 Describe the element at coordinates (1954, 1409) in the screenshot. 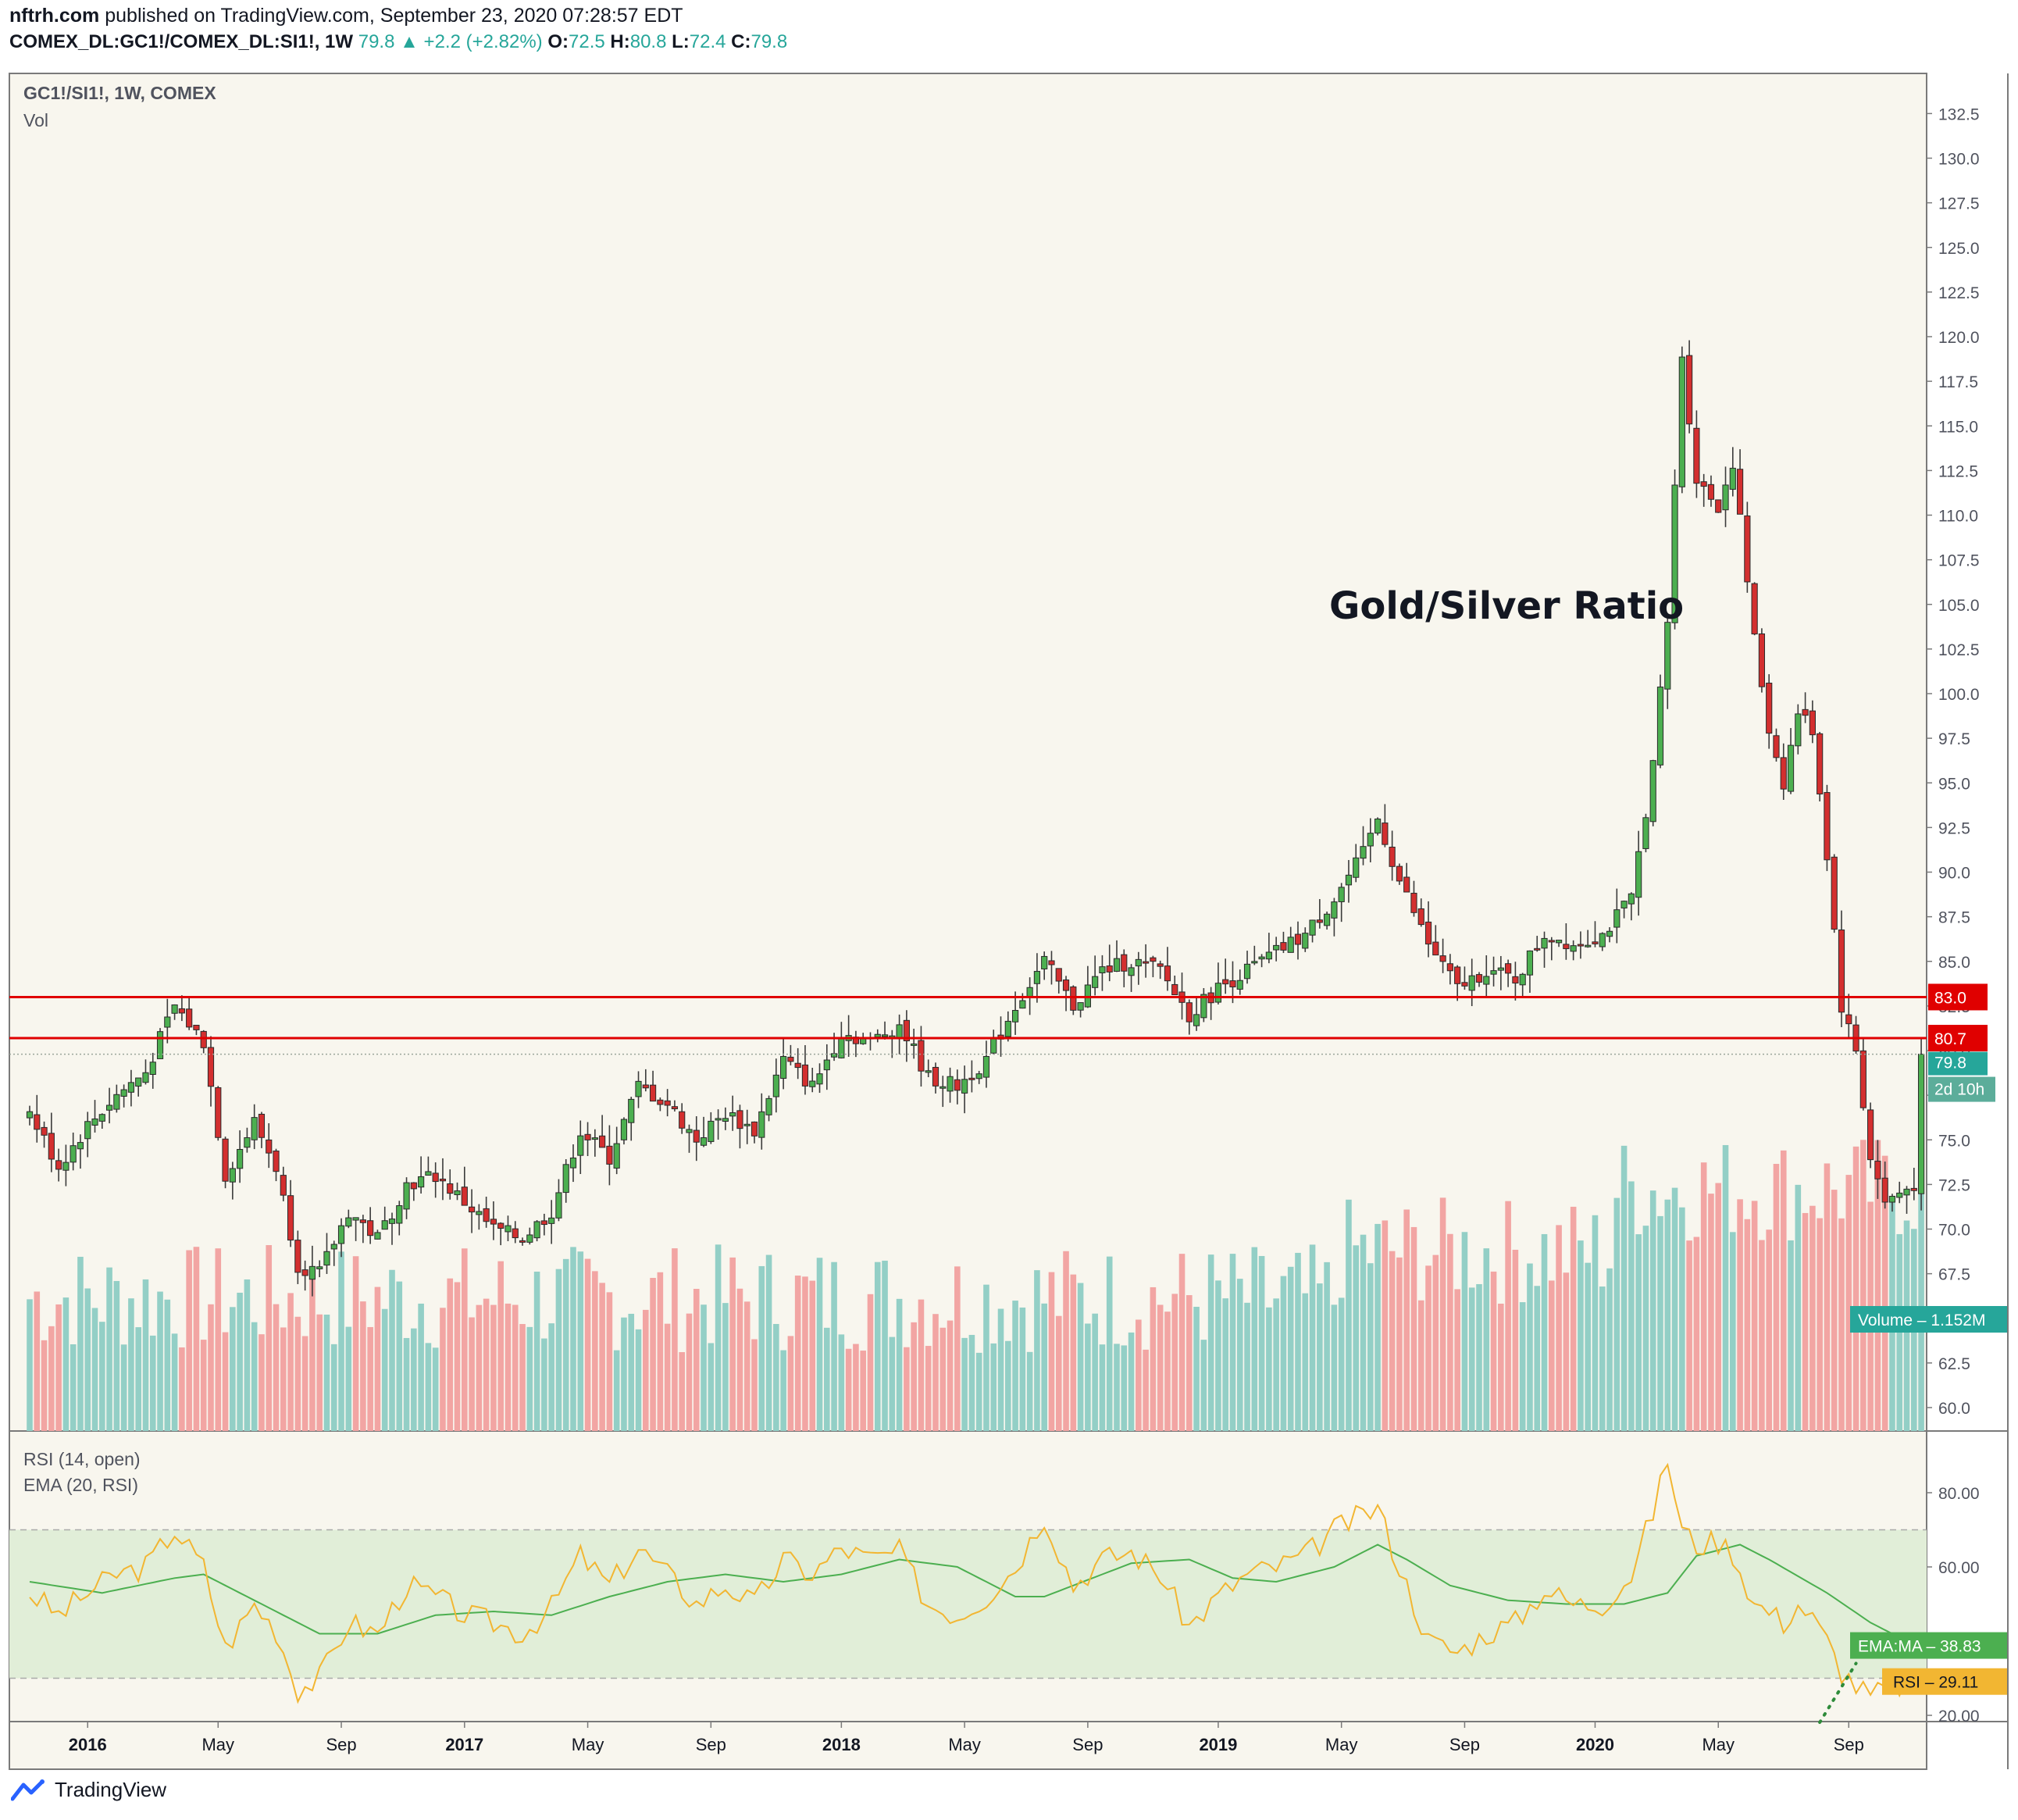

I see `price-tick-label: 60.0` at that location.